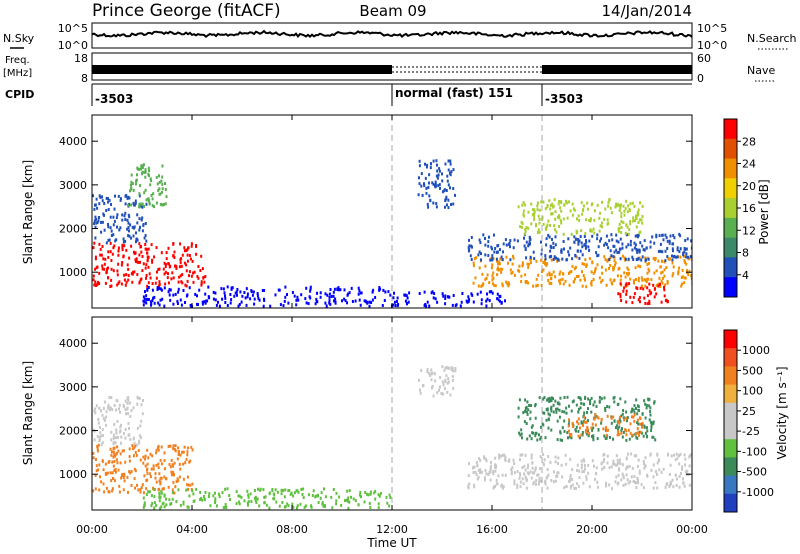 The width and height of the screenshot is (800, 554). What do you see at coordinates (617, 69) in the screenshot?
I see `freq-band-right` at bounding box center [617, 69].